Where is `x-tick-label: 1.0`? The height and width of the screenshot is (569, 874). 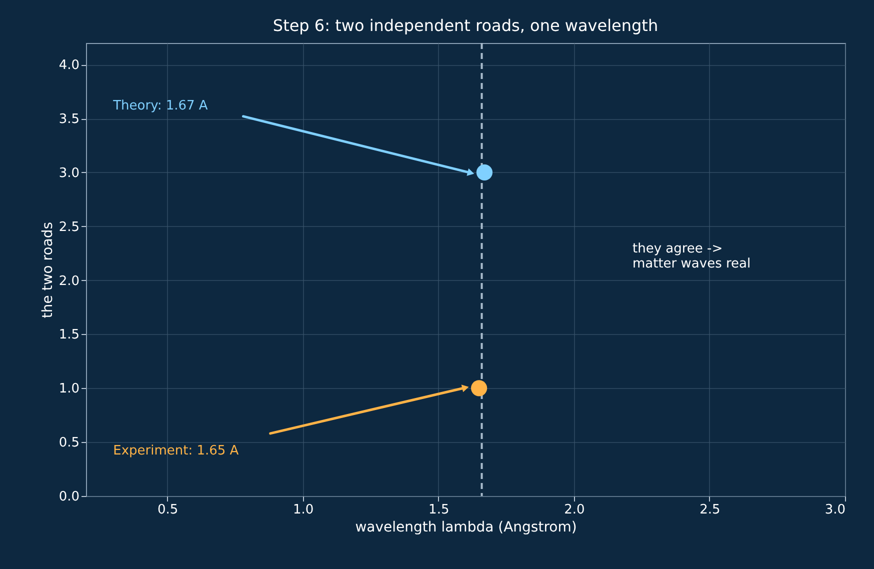 x-tick-label: 1.0 is located at coordinates (303, 510).